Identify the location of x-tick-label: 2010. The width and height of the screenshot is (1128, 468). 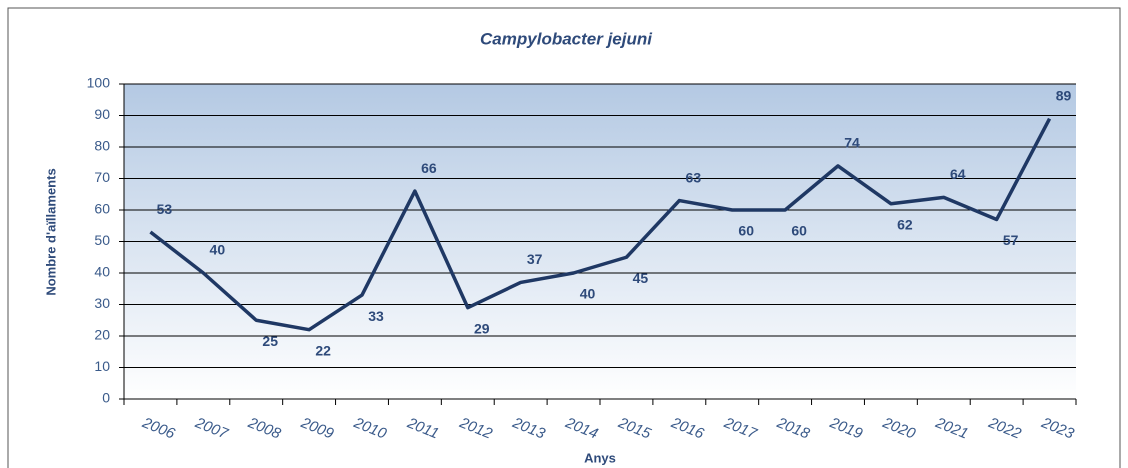
(370, 428).